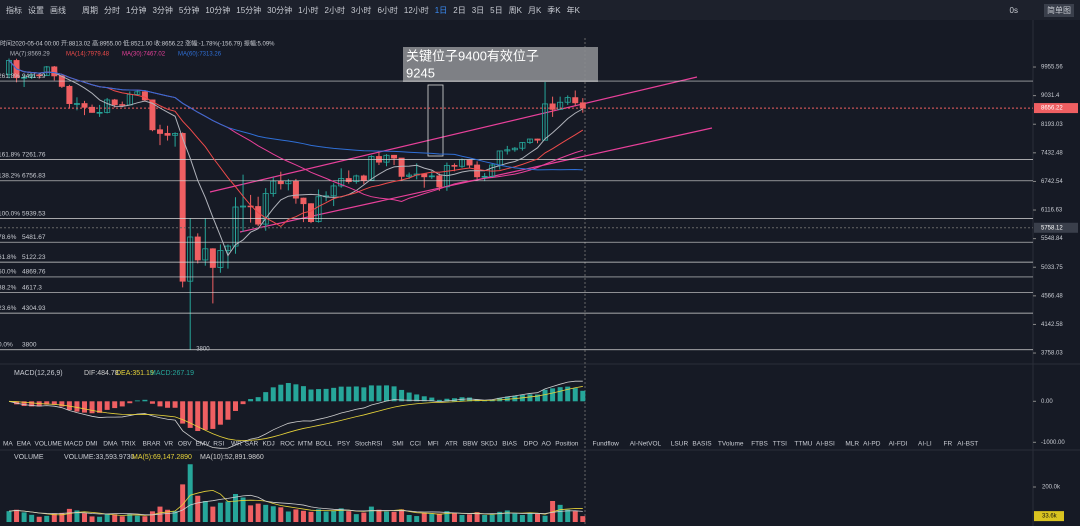 This screenshot has height=526, width=1080. I want to click on indicator-tab: LSUR, so click(680, 444).